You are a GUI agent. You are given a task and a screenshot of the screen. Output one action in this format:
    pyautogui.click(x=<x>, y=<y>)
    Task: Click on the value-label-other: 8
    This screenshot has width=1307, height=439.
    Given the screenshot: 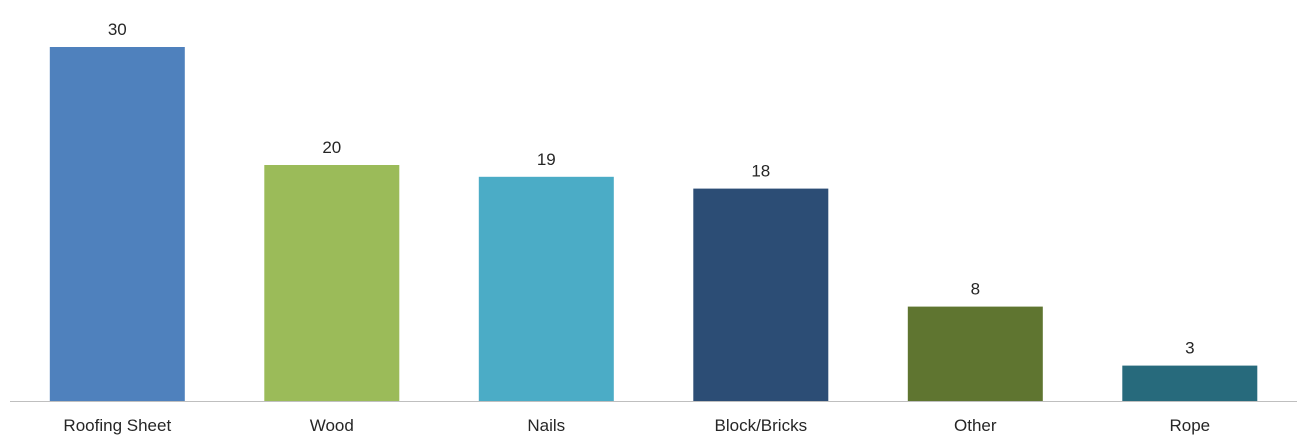 What is the action you would take?
    pyautogui.click(x=975, y=289)
    